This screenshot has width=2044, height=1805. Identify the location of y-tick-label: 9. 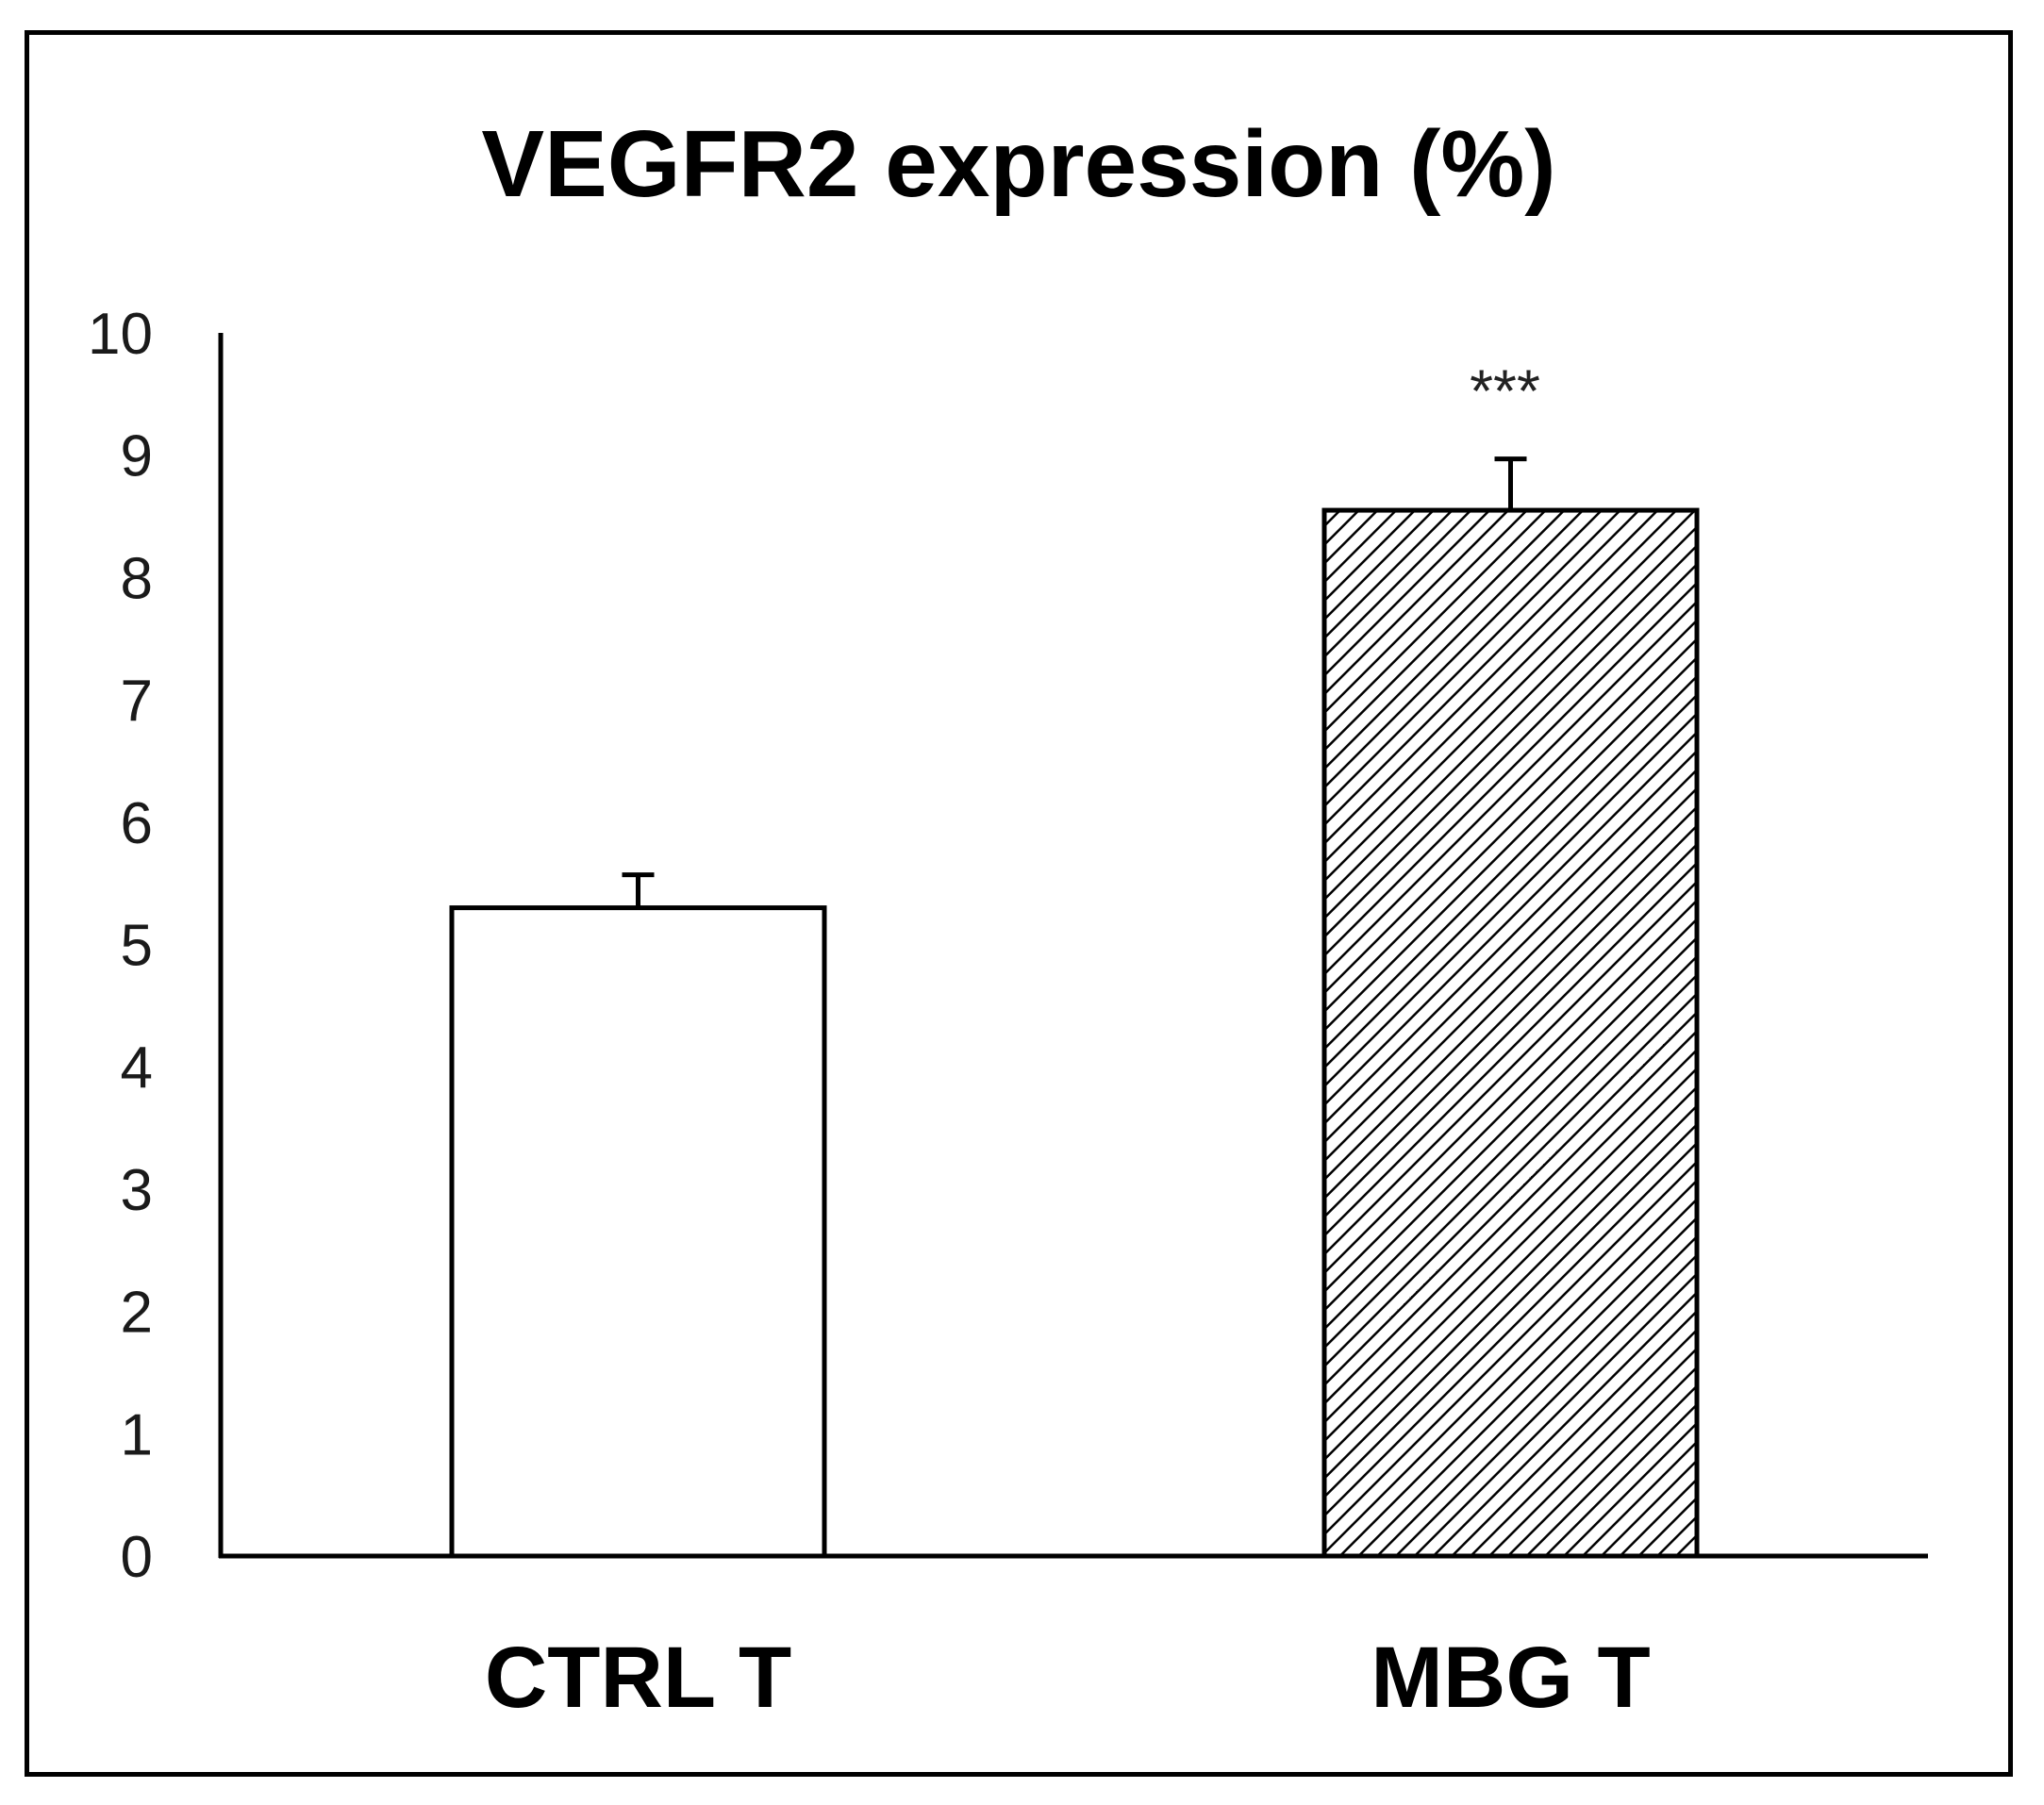
(137, 457).